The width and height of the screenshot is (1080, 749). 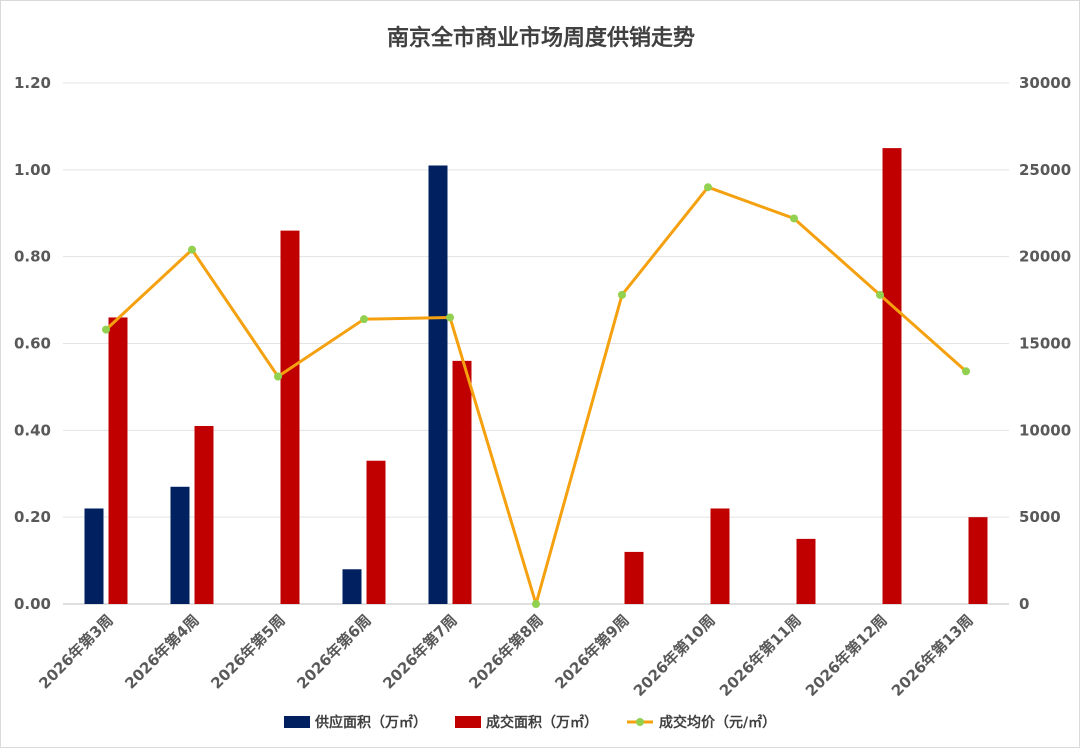 What do you see at coordinates (32, 170) in the screenshot?
I see `left-tick-label: 1.00` at bounding box center [32, 170].